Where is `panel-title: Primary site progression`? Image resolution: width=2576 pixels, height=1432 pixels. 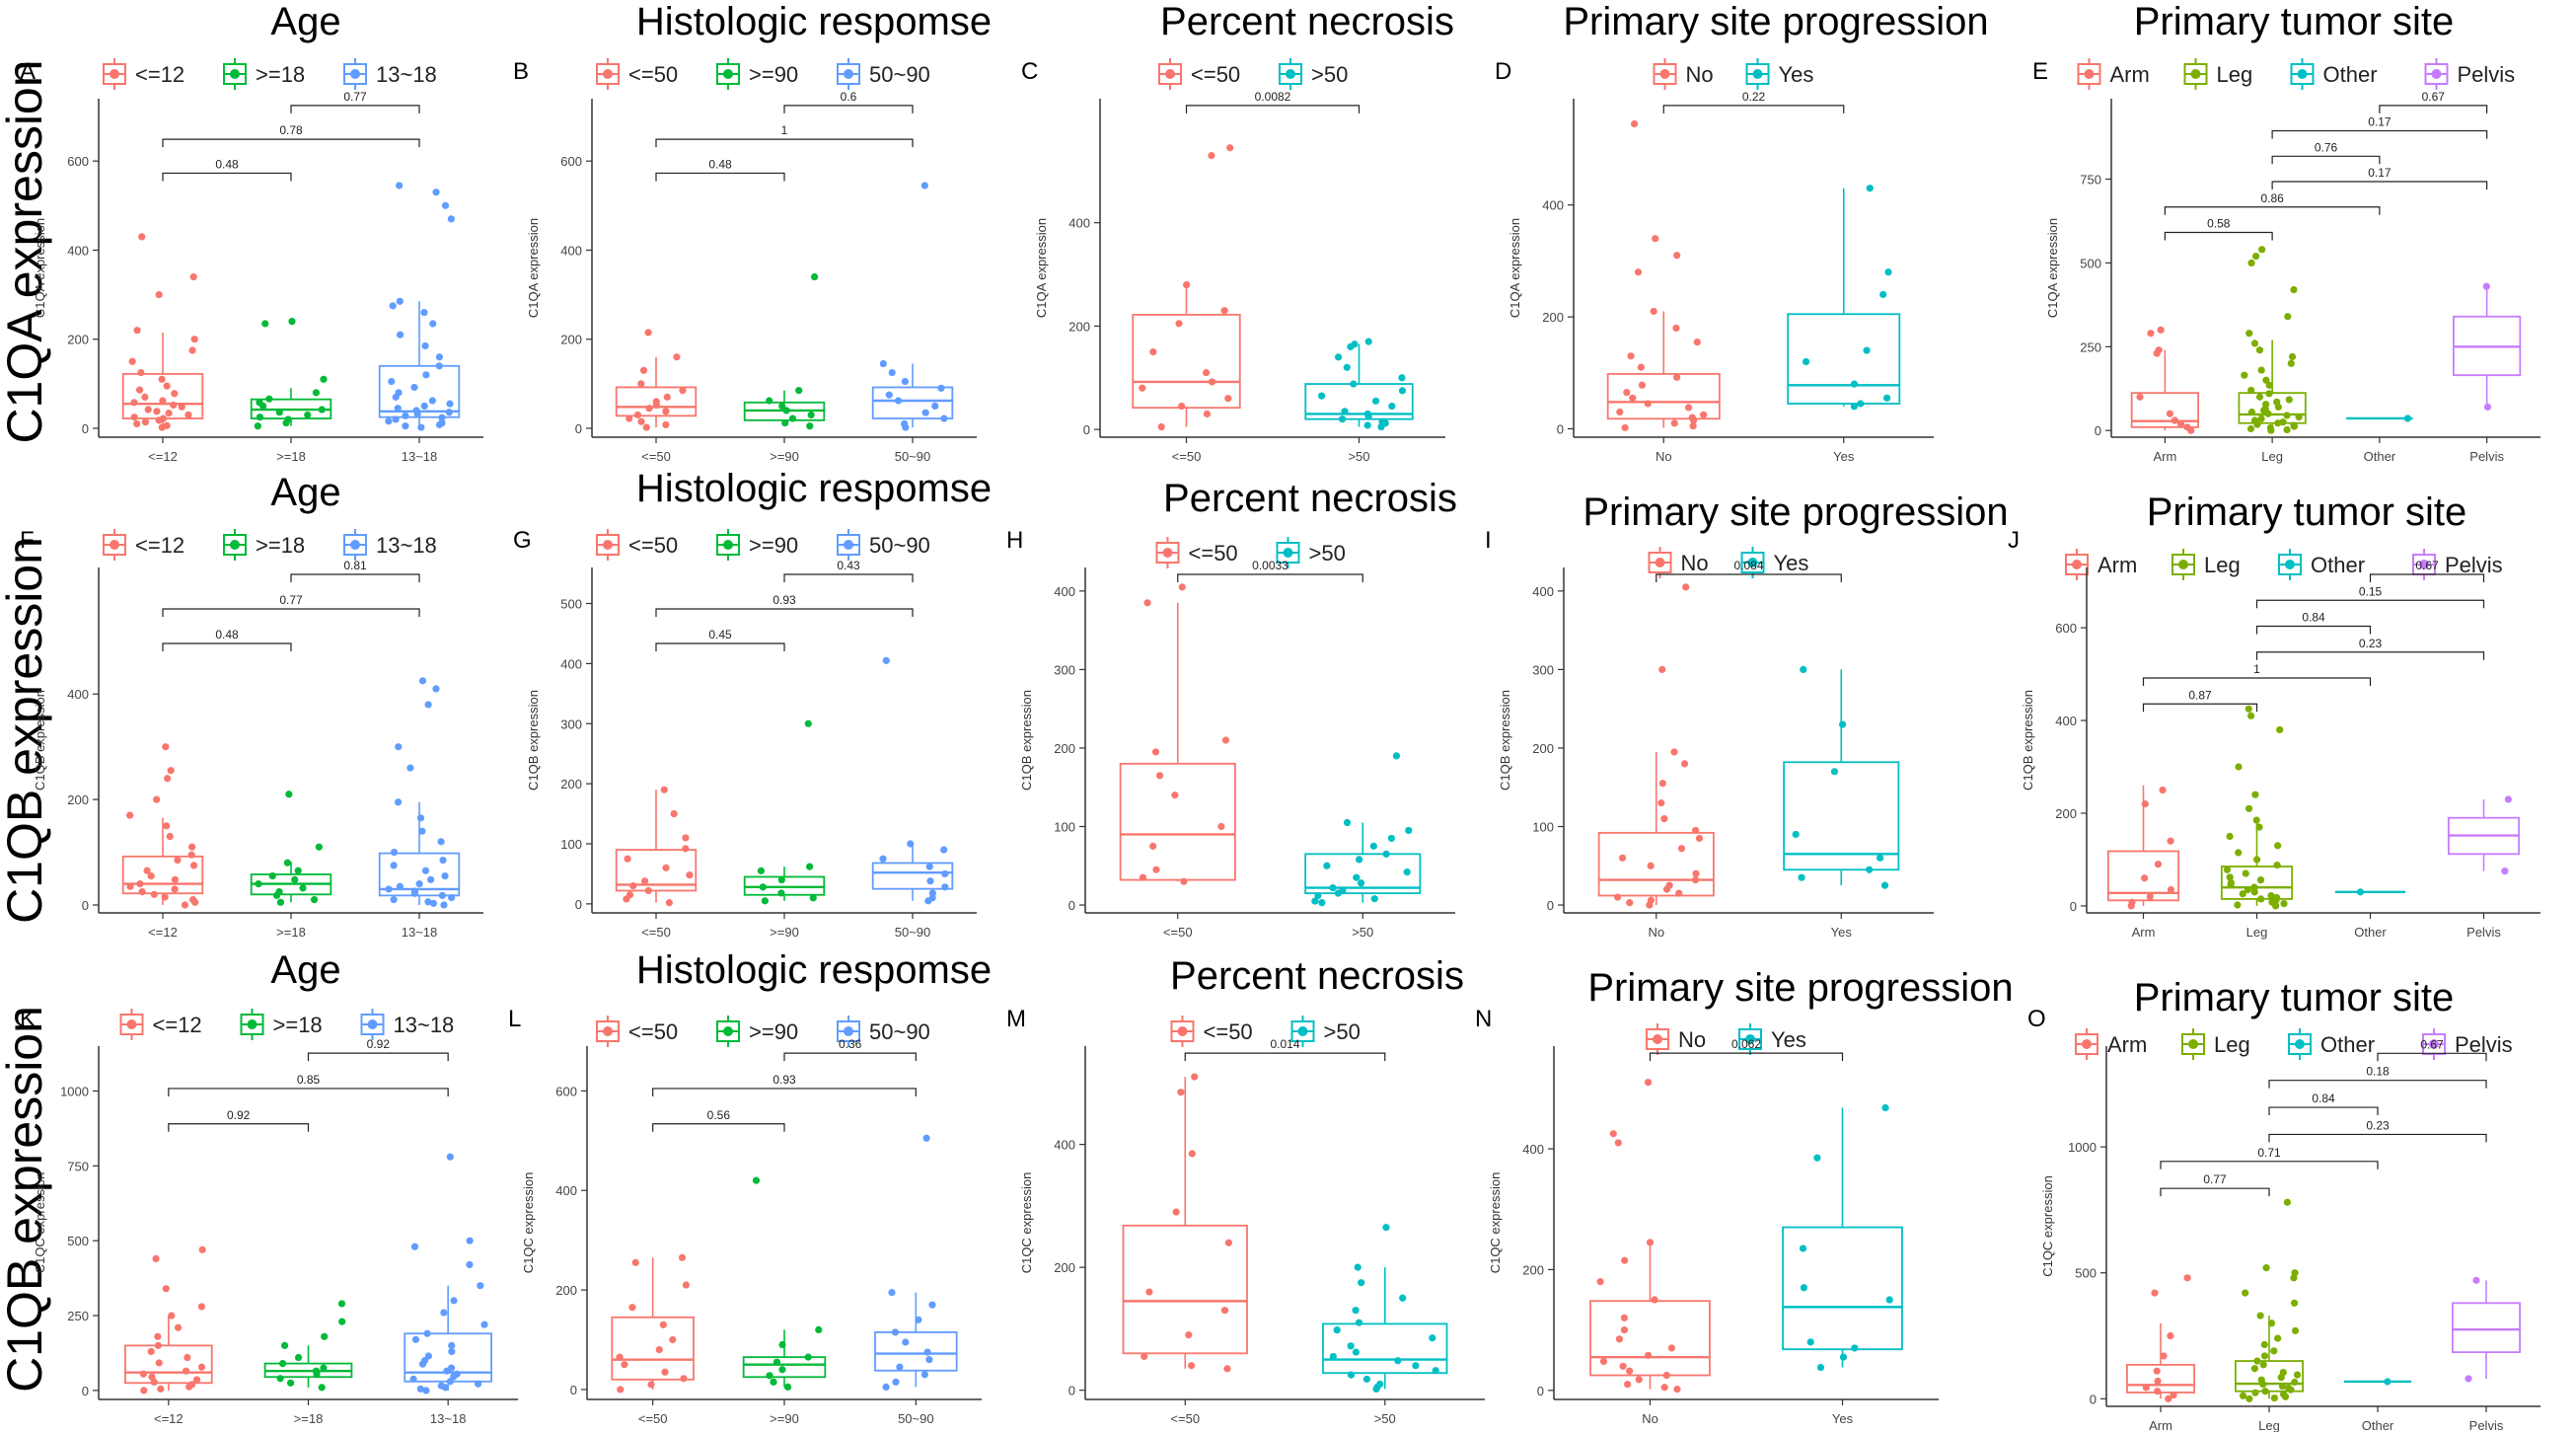 panel-title: Primary site progression is located at coordinates (1795, 512).